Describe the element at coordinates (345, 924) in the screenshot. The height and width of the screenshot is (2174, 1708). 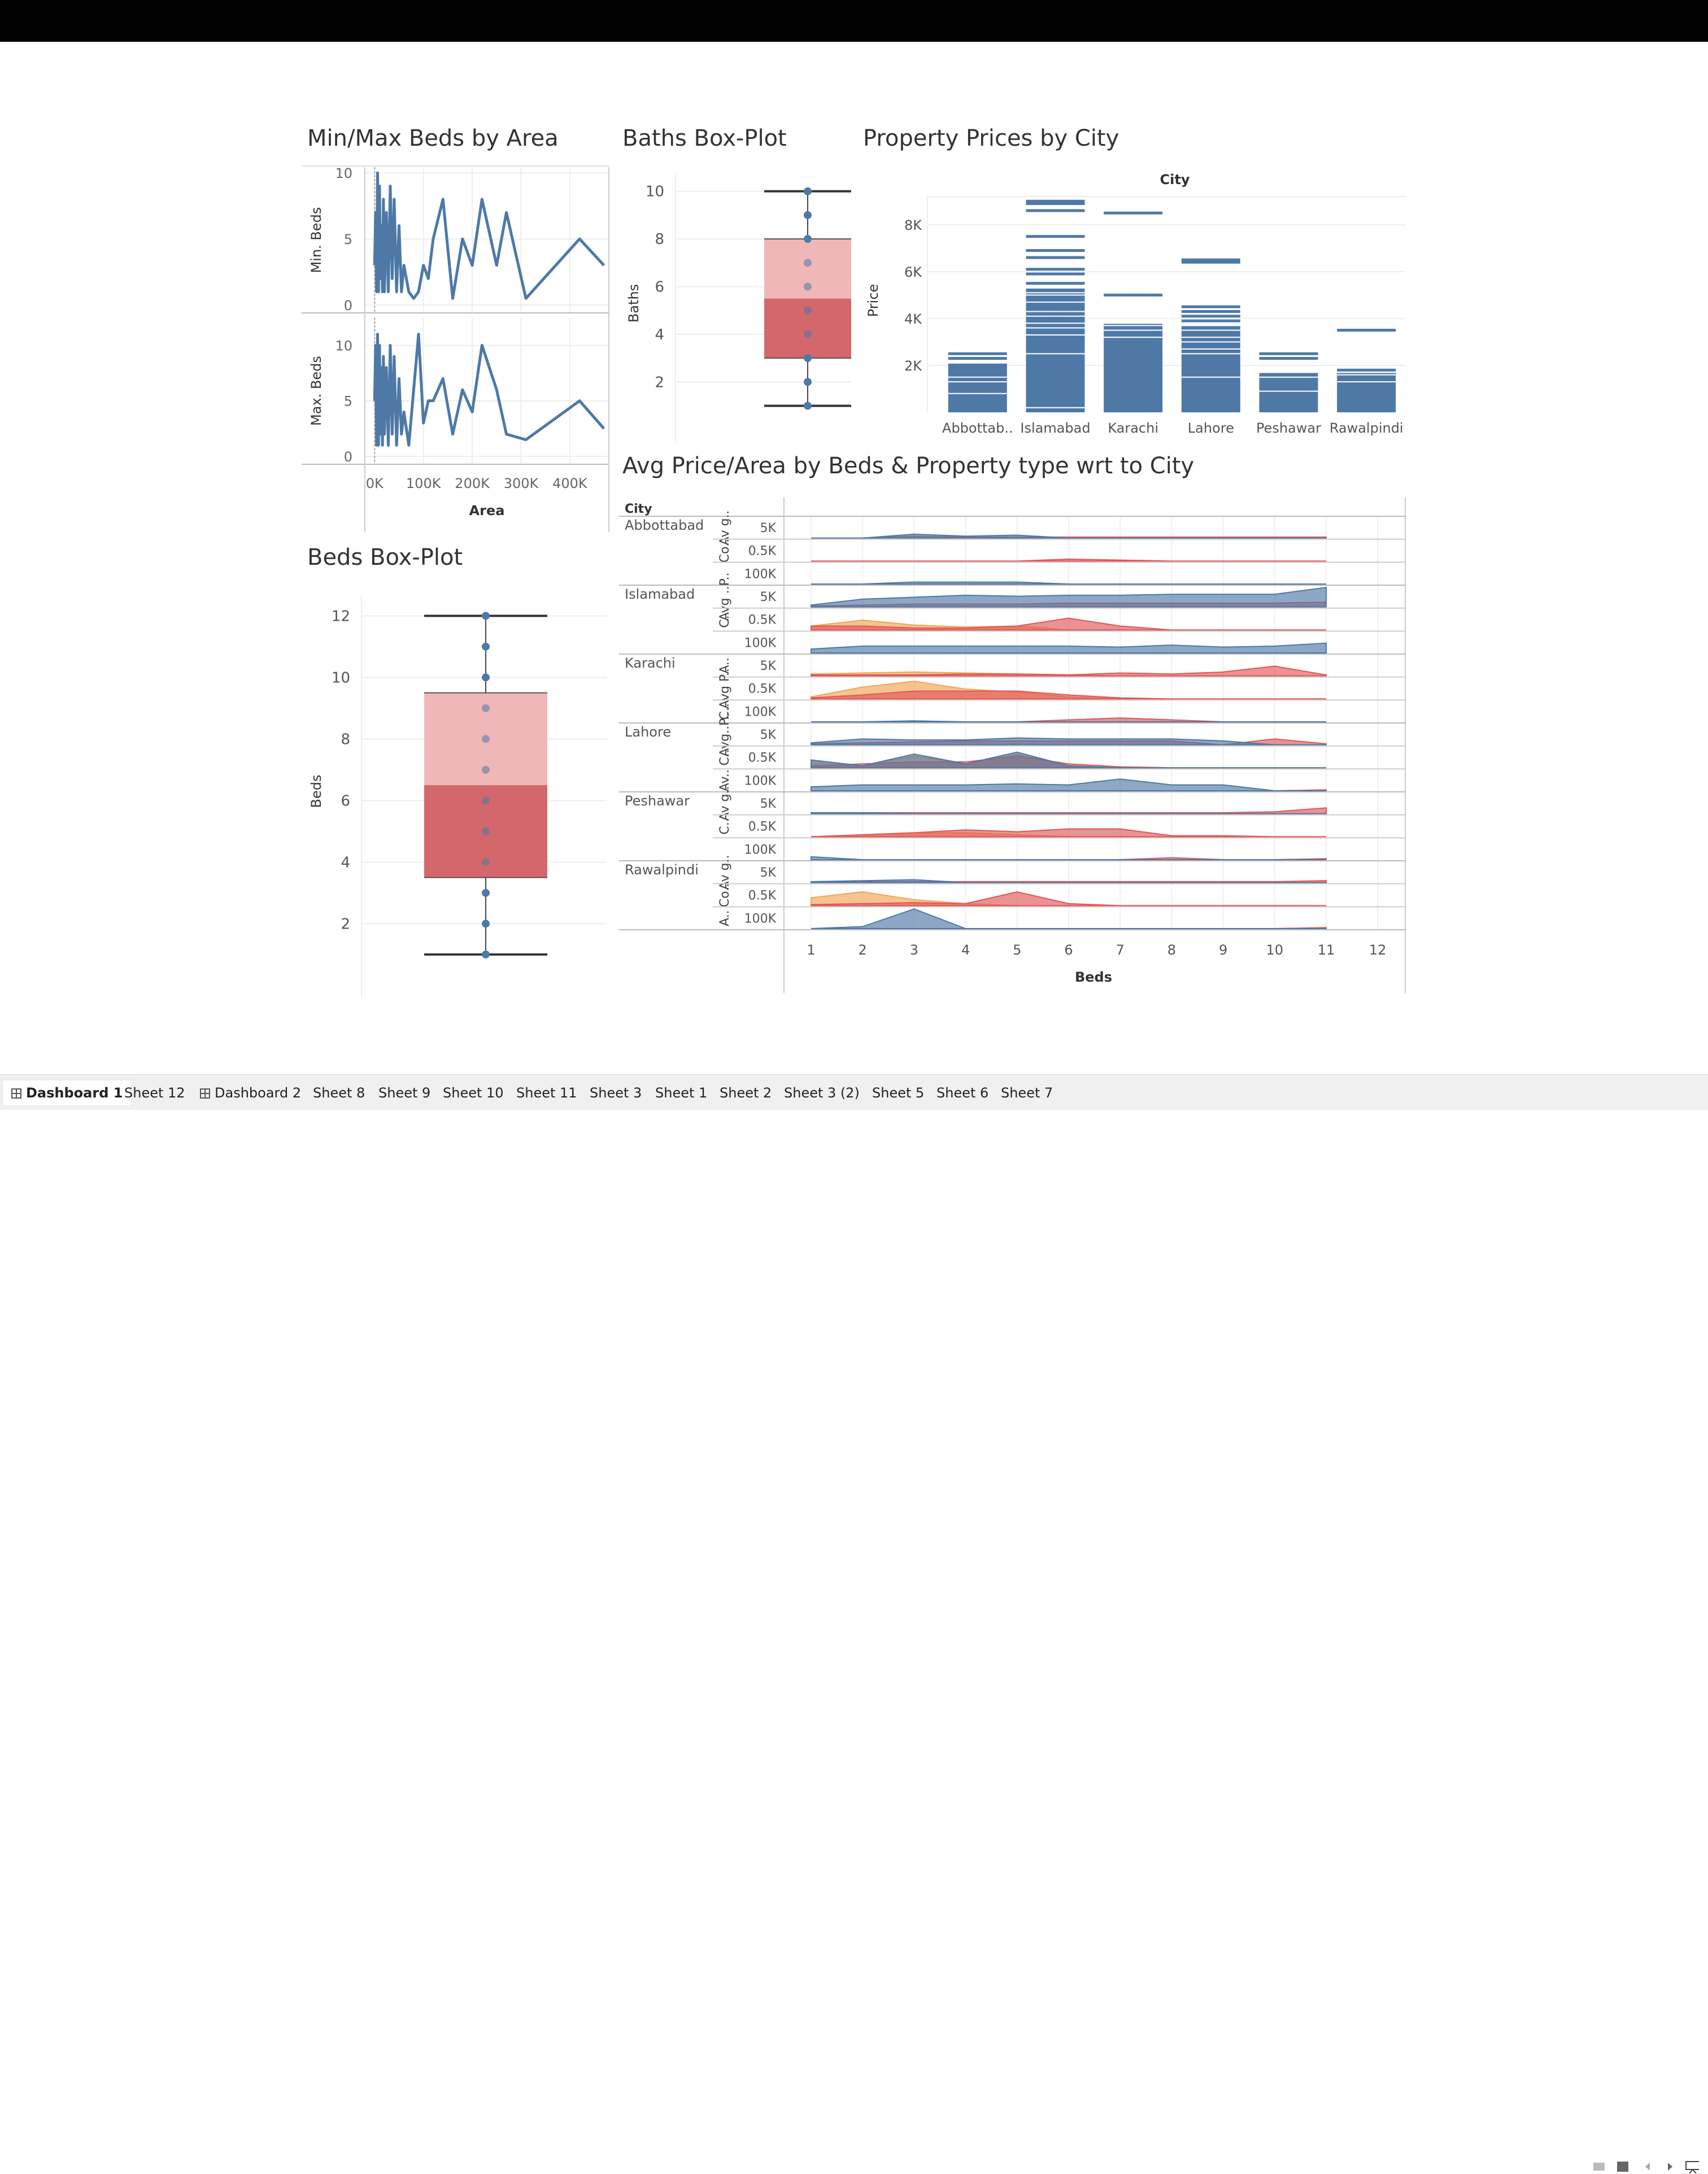
I see `beds-y-tick-label: 2` at that location.